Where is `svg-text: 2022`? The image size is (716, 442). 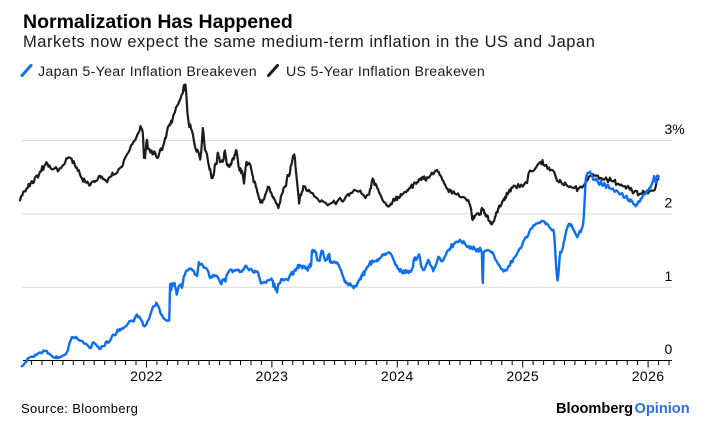 svg-text: 2022 is located at coordinates (146, 376).